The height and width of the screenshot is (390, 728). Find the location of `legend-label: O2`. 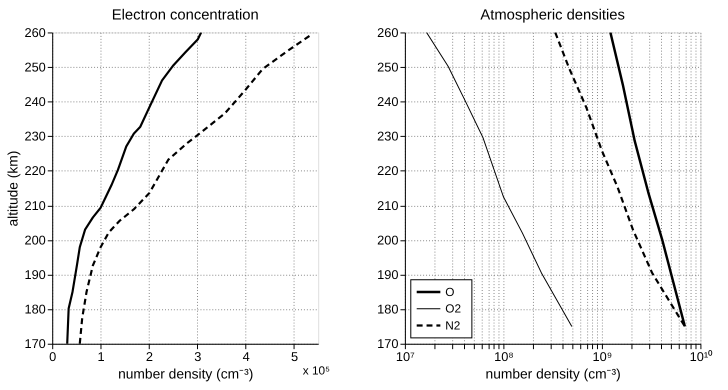

legend-label: O2 is located at coordinates (453, 309).